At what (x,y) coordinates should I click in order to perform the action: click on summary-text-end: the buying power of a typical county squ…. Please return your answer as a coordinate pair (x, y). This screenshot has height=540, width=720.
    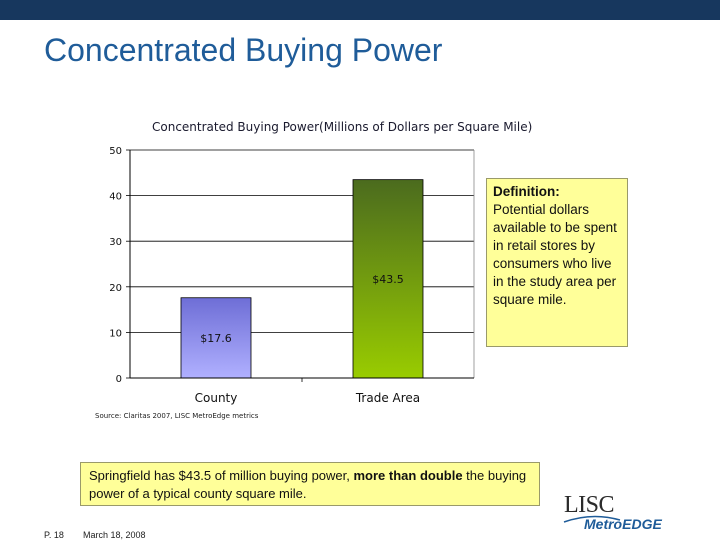
    Looking at the image, I should click on (308, 484).